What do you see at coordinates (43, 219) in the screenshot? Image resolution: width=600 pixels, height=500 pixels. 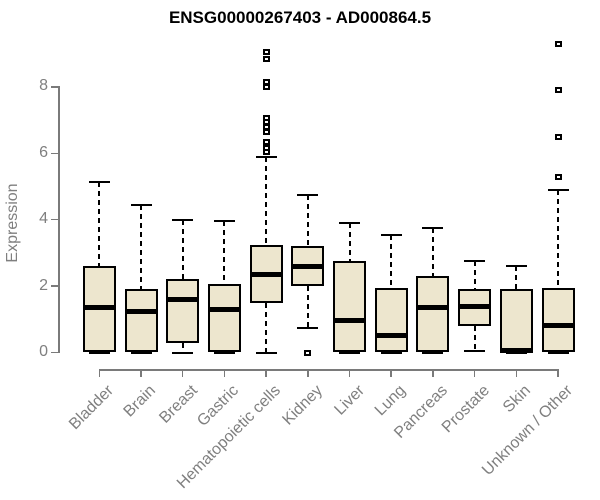 I see `y-tick-label: 4` at bounding box center [43, 219].